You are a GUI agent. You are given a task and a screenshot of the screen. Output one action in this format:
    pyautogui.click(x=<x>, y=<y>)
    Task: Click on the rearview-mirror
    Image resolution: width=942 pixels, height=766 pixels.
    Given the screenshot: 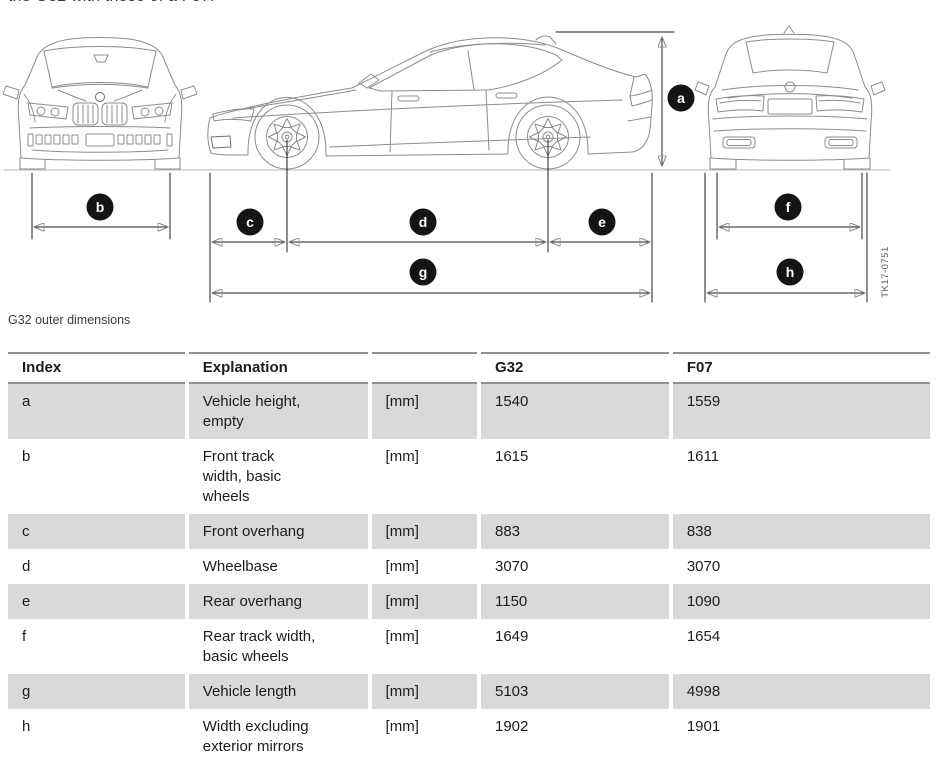 What is the action you would take?
    pyautogui.click(x=101, y=58)
    